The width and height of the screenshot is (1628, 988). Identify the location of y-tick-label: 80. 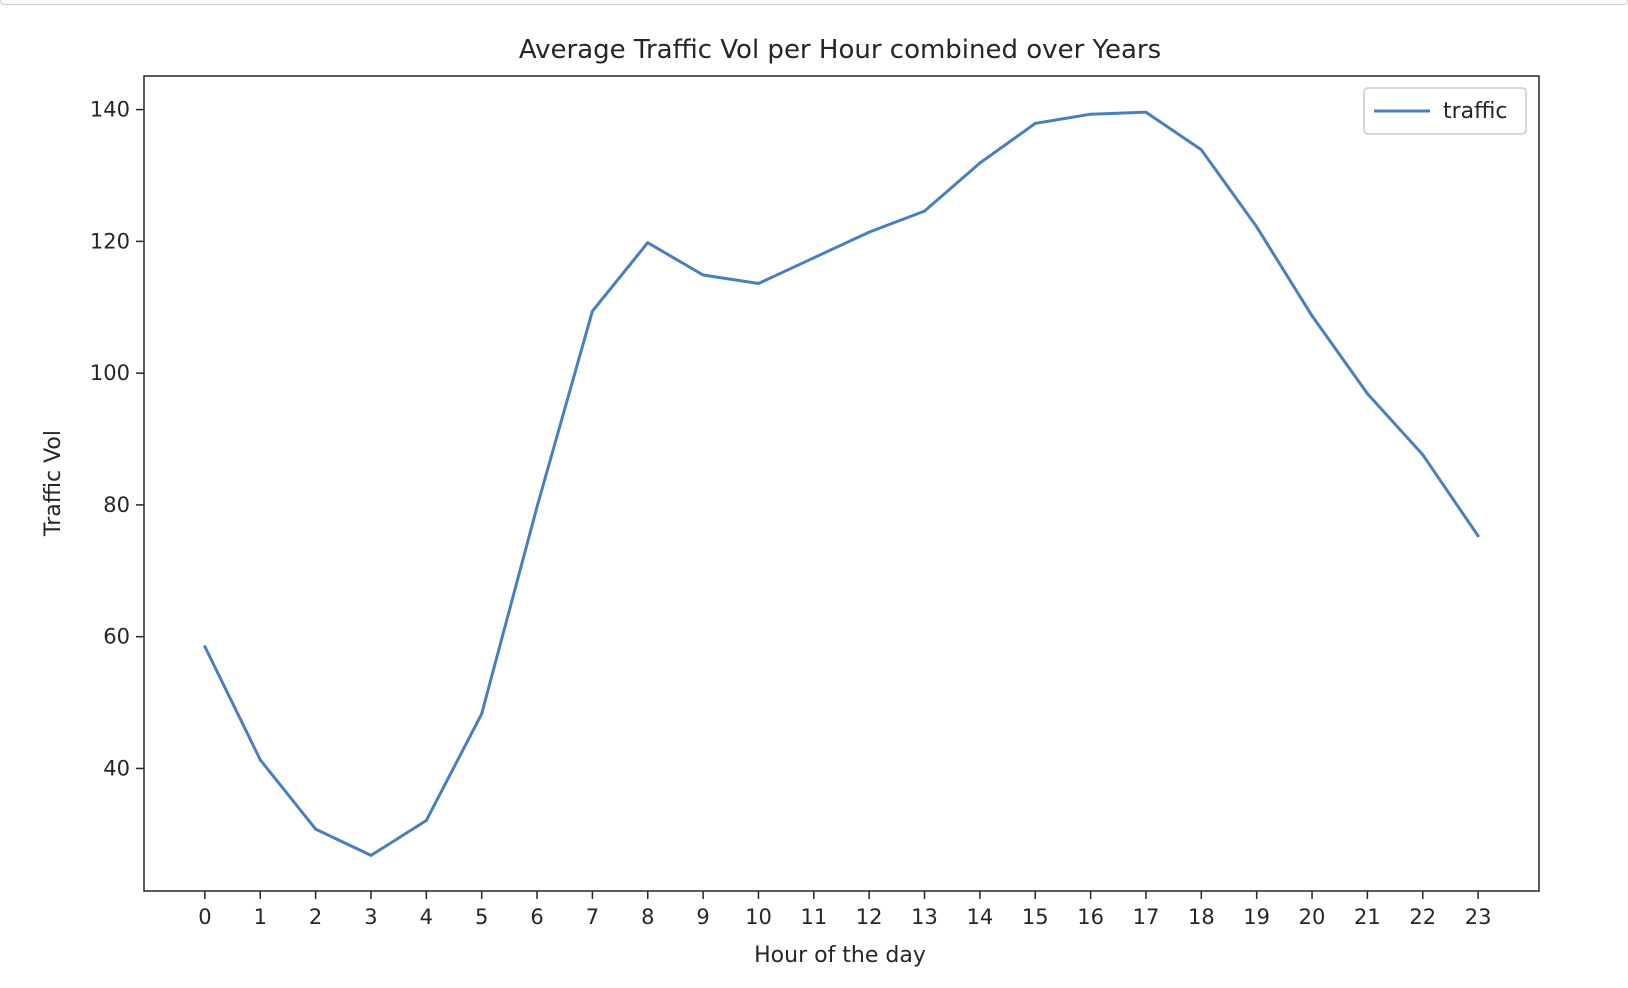
(116, 505).